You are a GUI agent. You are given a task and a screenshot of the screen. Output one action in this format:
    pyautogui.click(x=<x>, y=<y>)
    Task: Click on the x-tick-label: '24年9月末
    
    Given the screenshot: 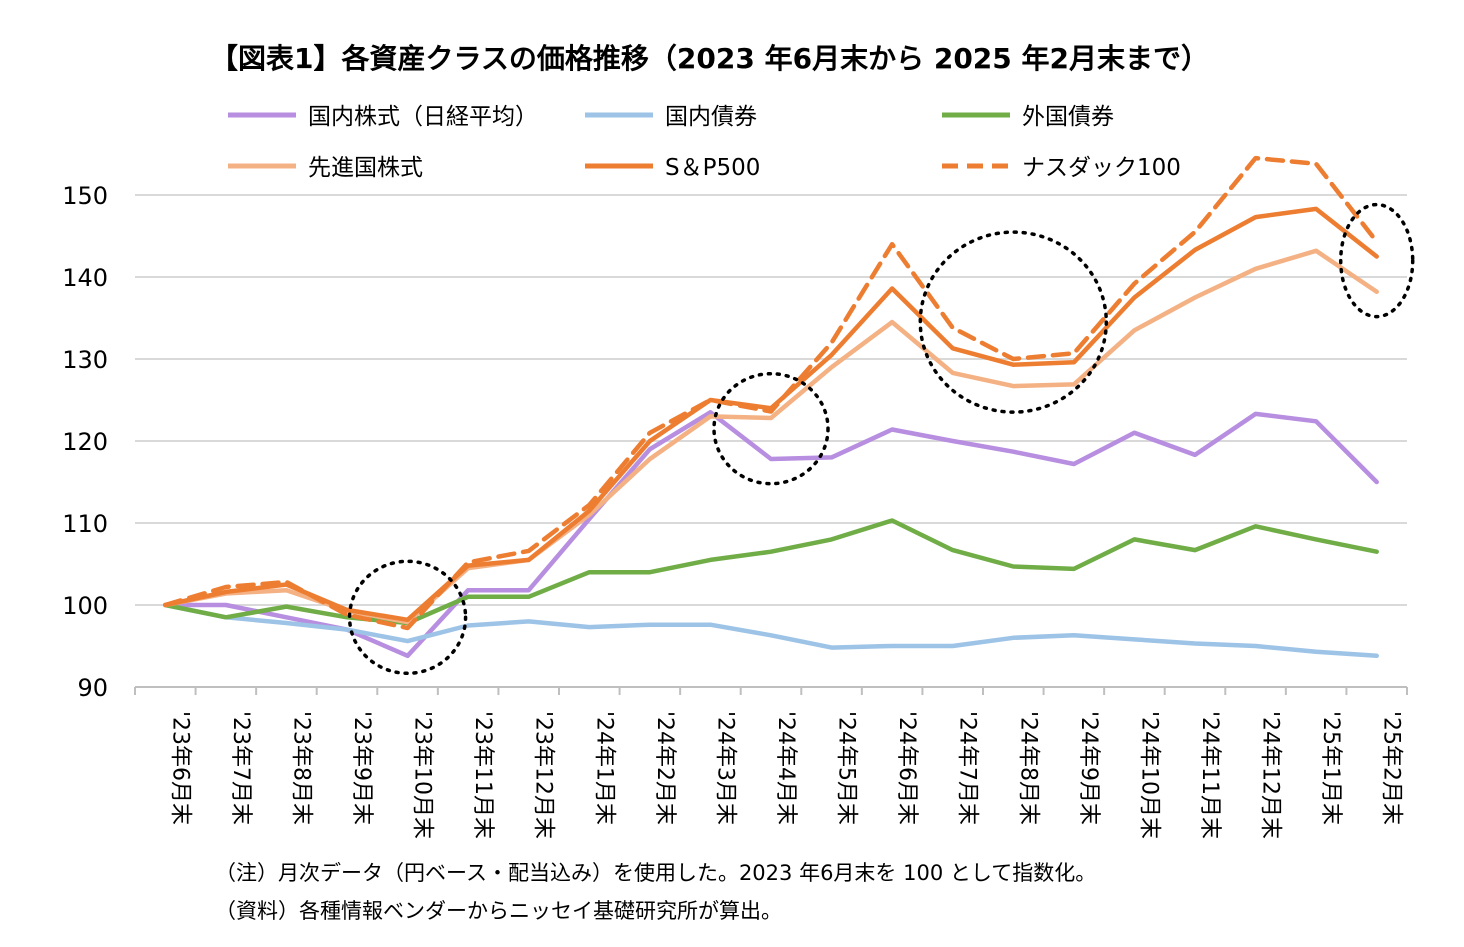 What is the action you would take?
    pyautogui.click(x=1088, y=768)
    